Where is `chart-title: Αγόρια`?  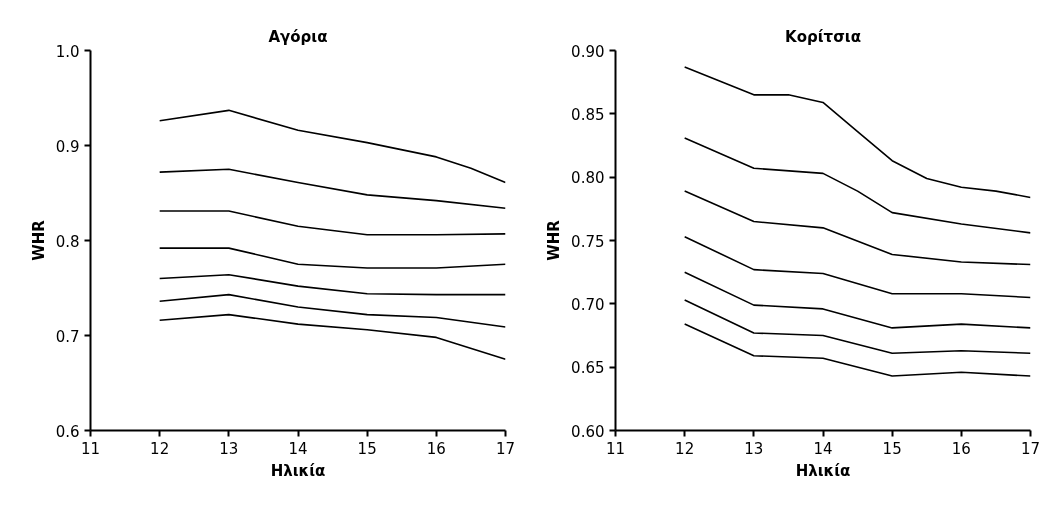 chart-title: Αγόρια is located at coordinates (298, 36).